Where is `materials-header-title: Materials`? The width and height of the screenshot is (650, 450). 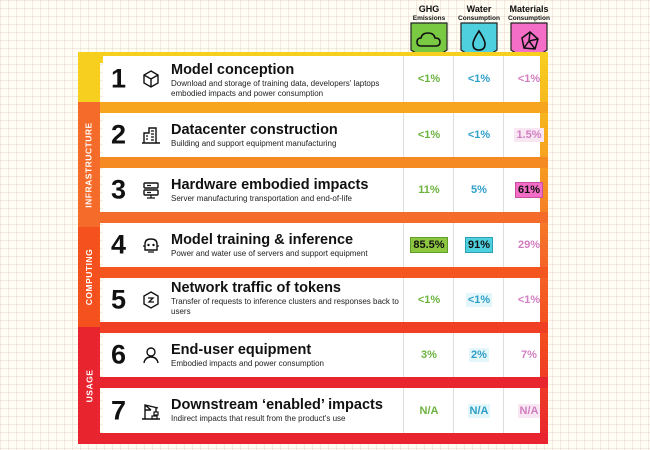 materials-header-title: Materials is located at coordinates (529, 9).